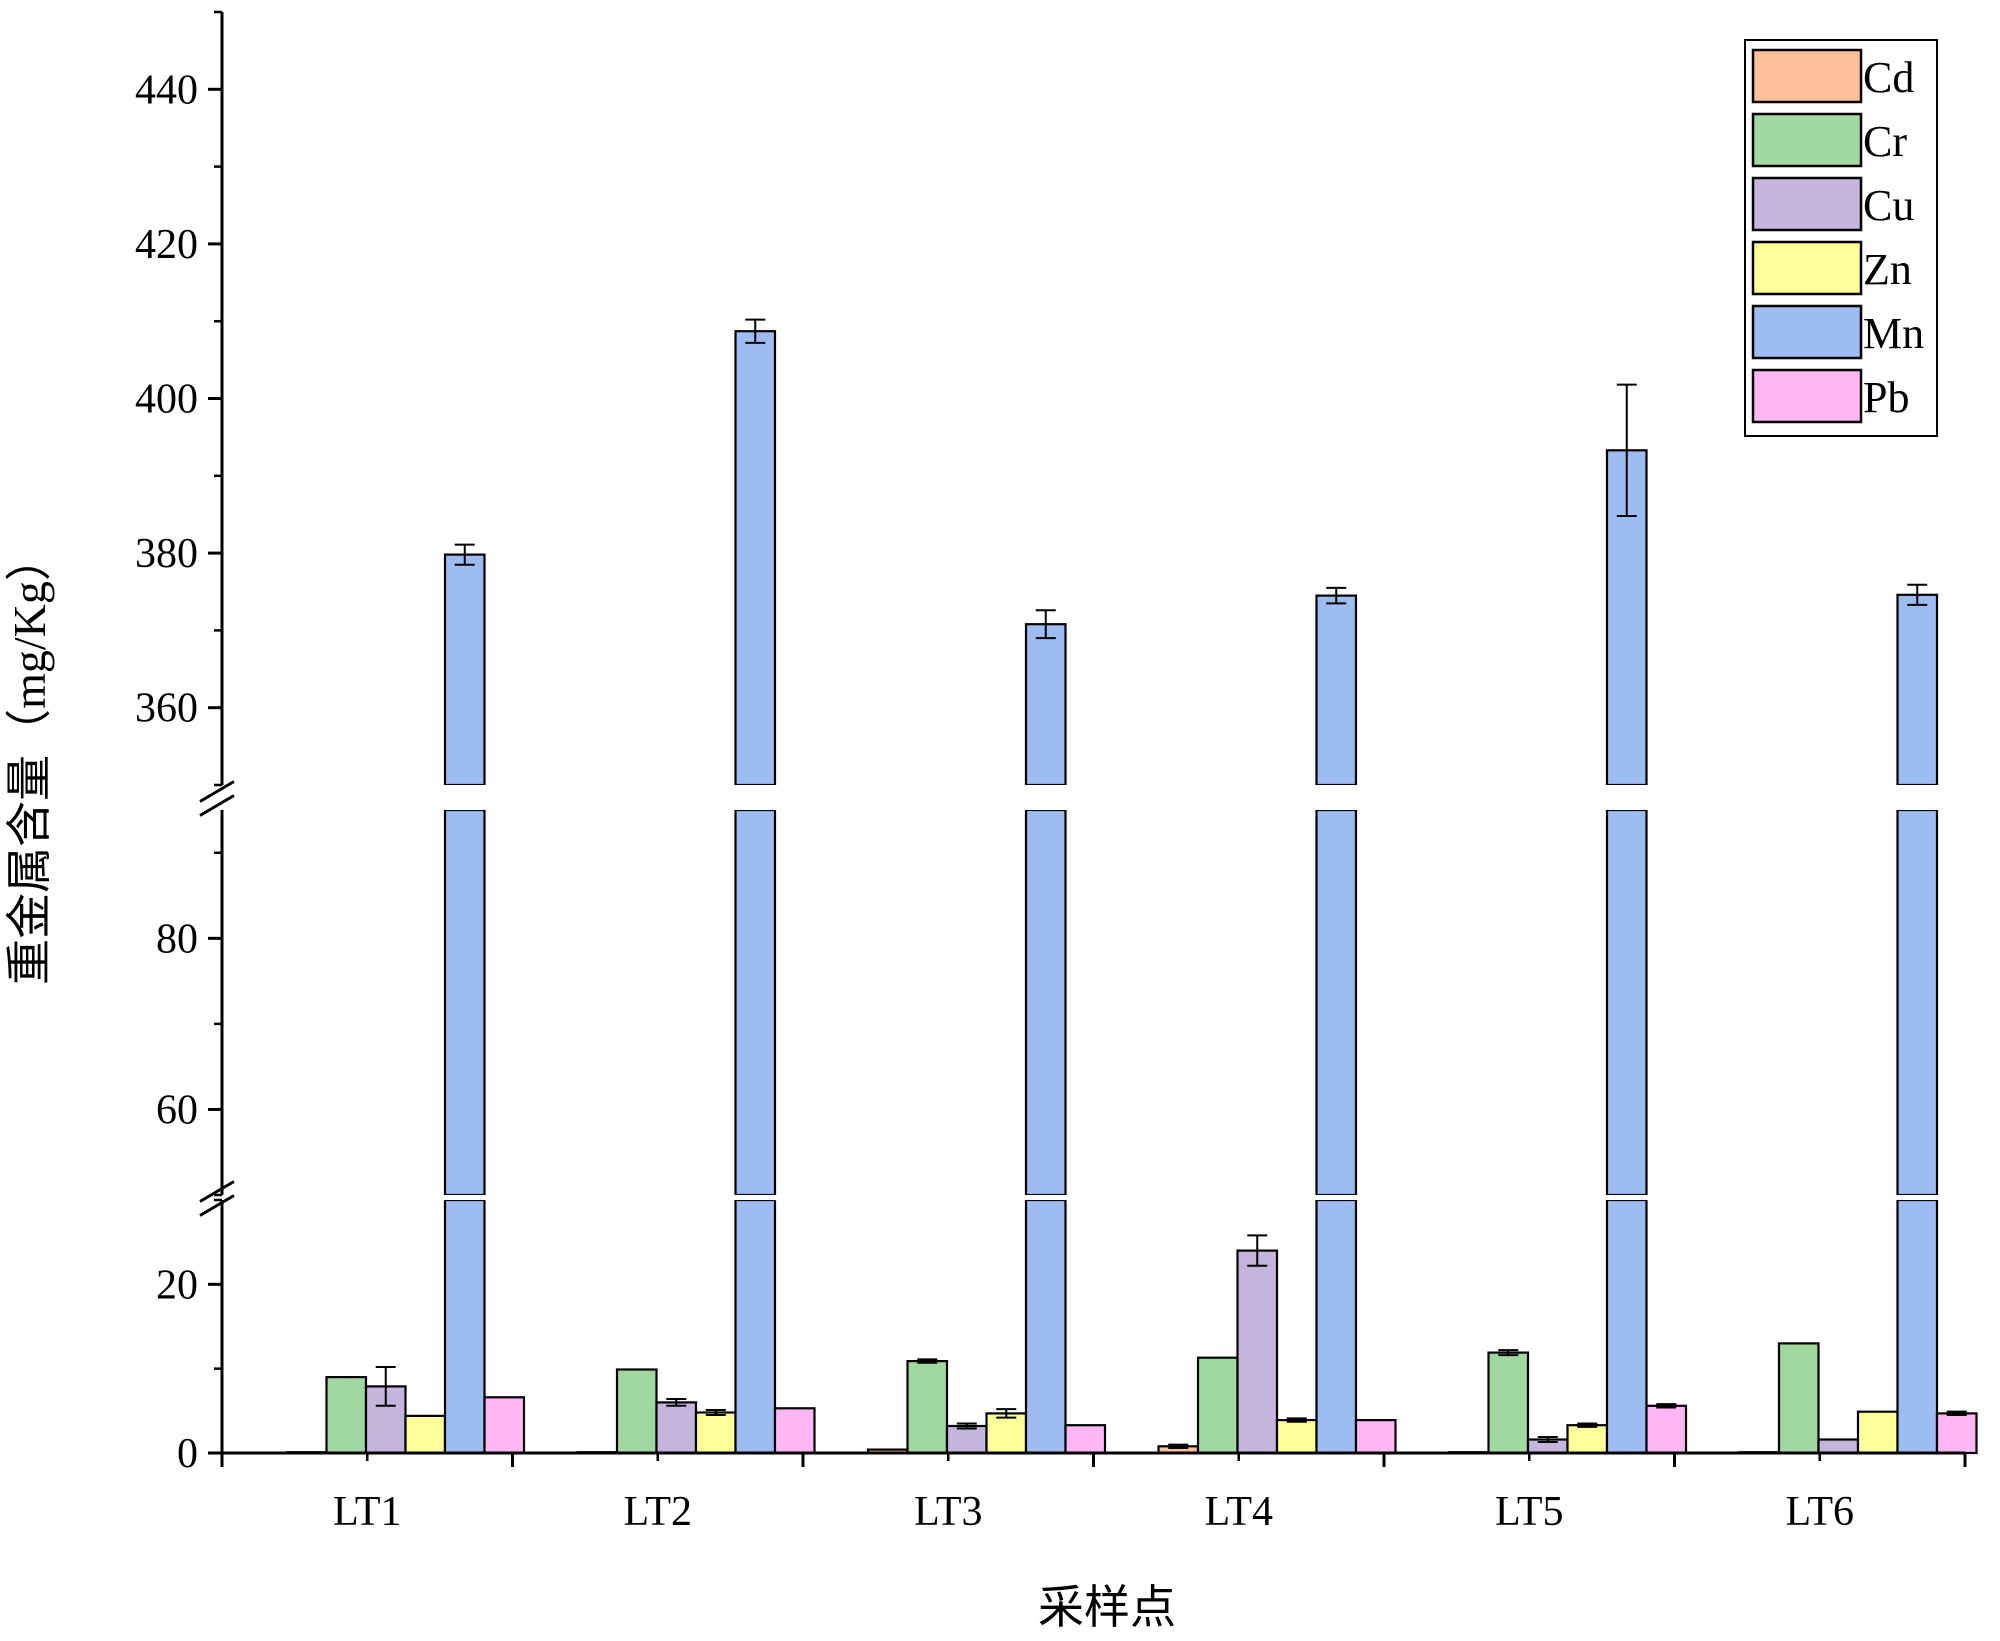 Image resolution: width=2000 pixels, height=1641 pixels. I want to click on error-bar-cu-lt5, so click(1547, 1439).